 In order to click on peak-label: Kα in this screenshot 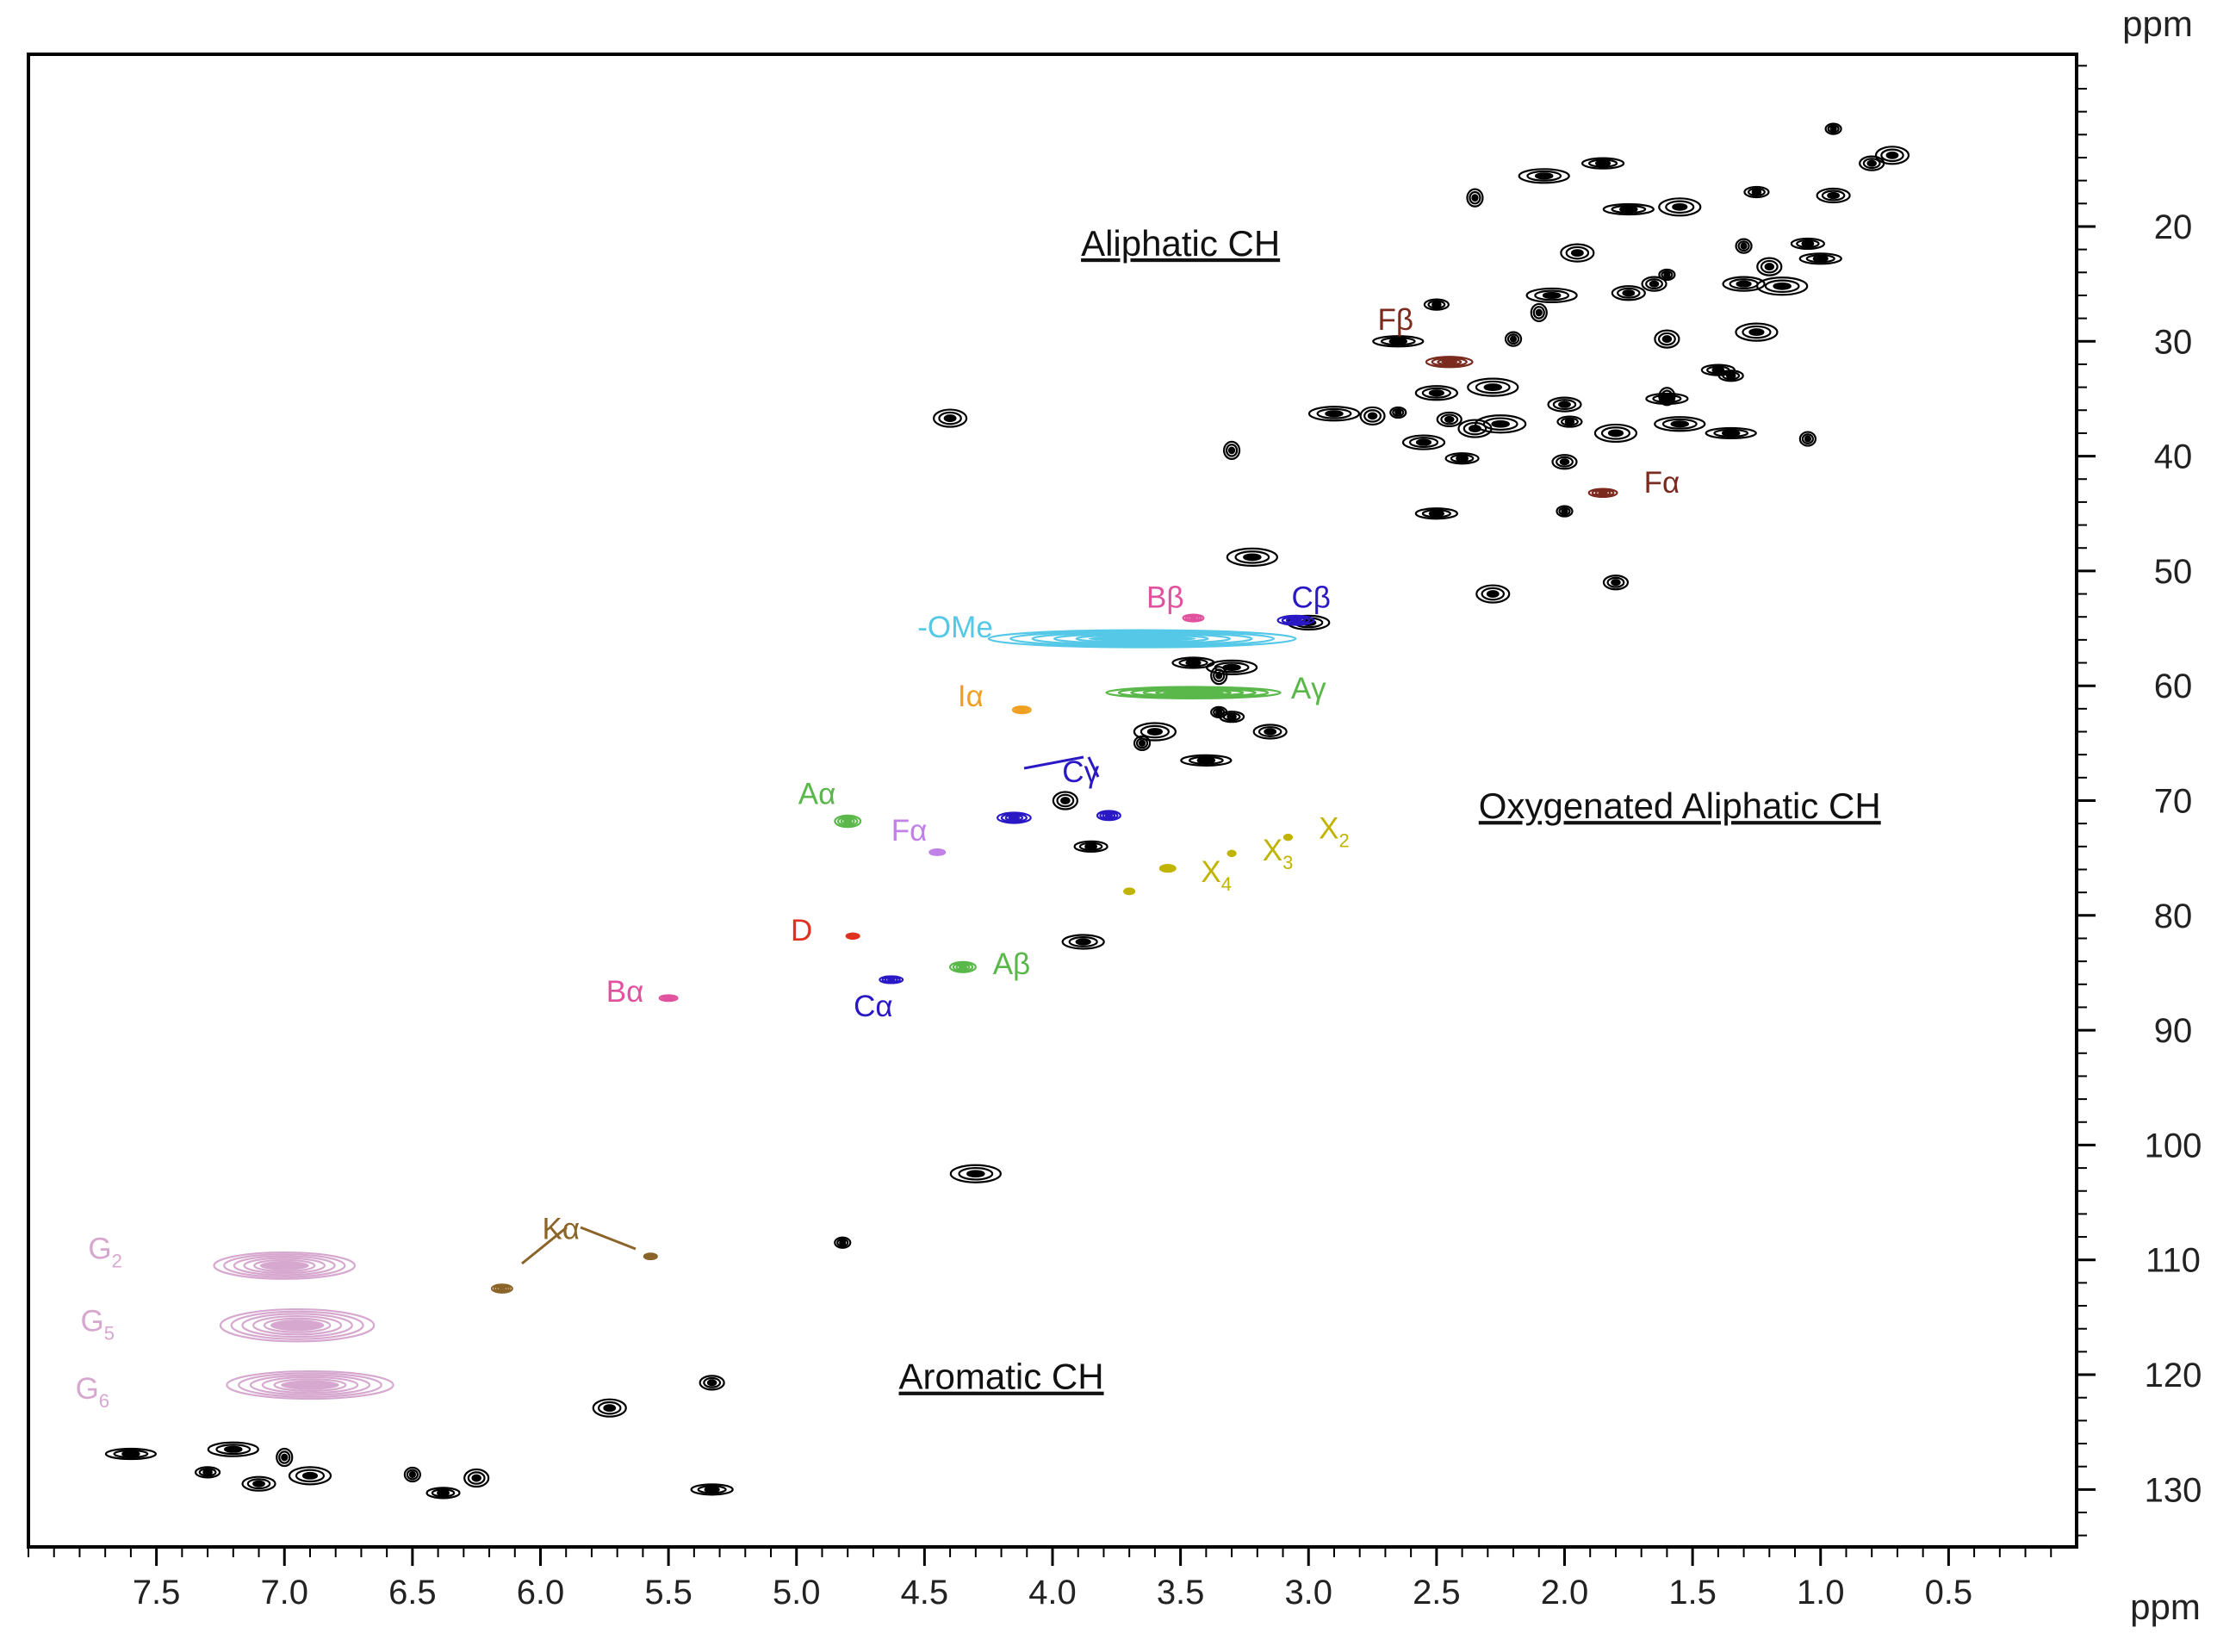, I will do `click(561, 1229)`.